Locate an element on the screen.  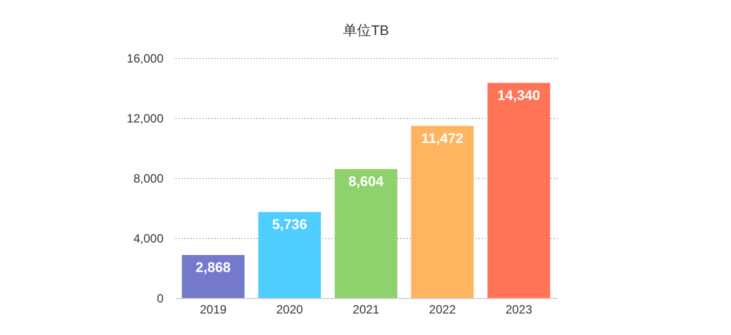
x-tick-label: 2023 is located at coordinates (518, 309).